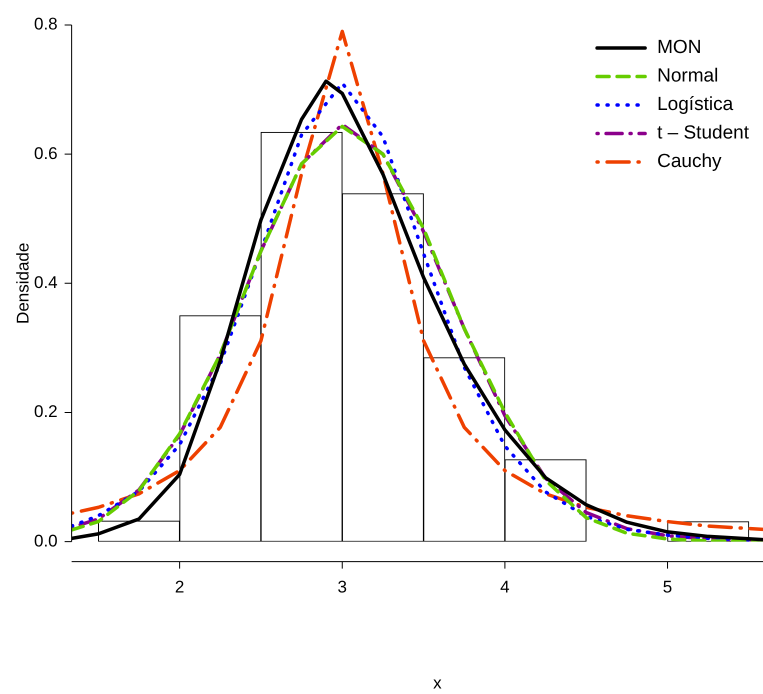 The height and width of the screenshot is (694, 763). What do you see at coordinates (46, 412) in the screenshot?
I see `y-tick-label: 0.2` at bounding box center [46, 412].